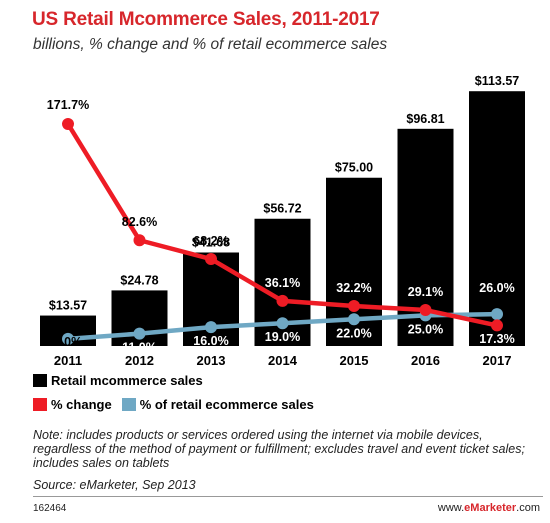  I want to click on x-tick-label: 2016, so click(425, 360).